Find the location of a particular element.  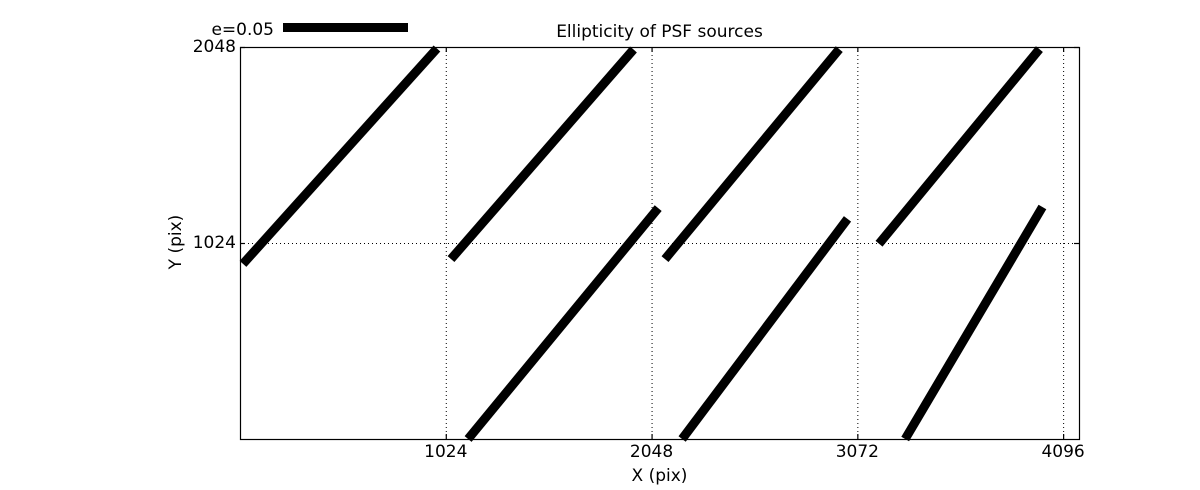

x-tick-label: 2048 is located at coordinates (651, 452).